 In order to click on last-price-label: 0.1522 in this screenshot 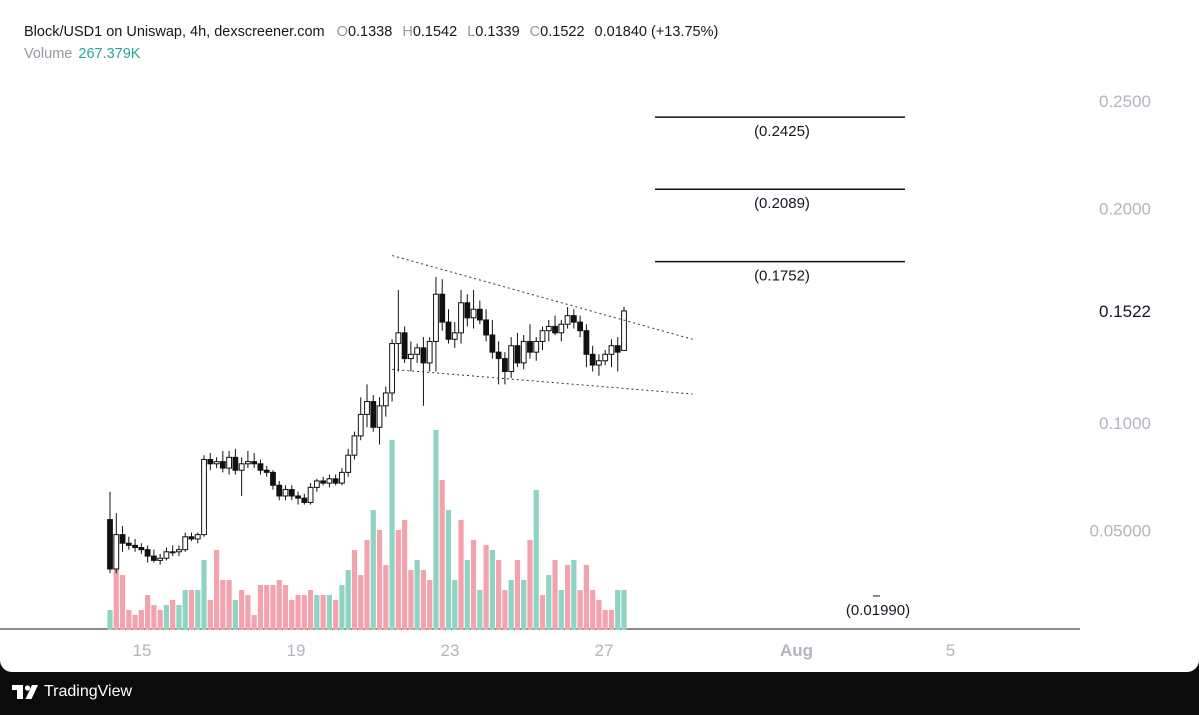, I will do `click(1125, 311)`.